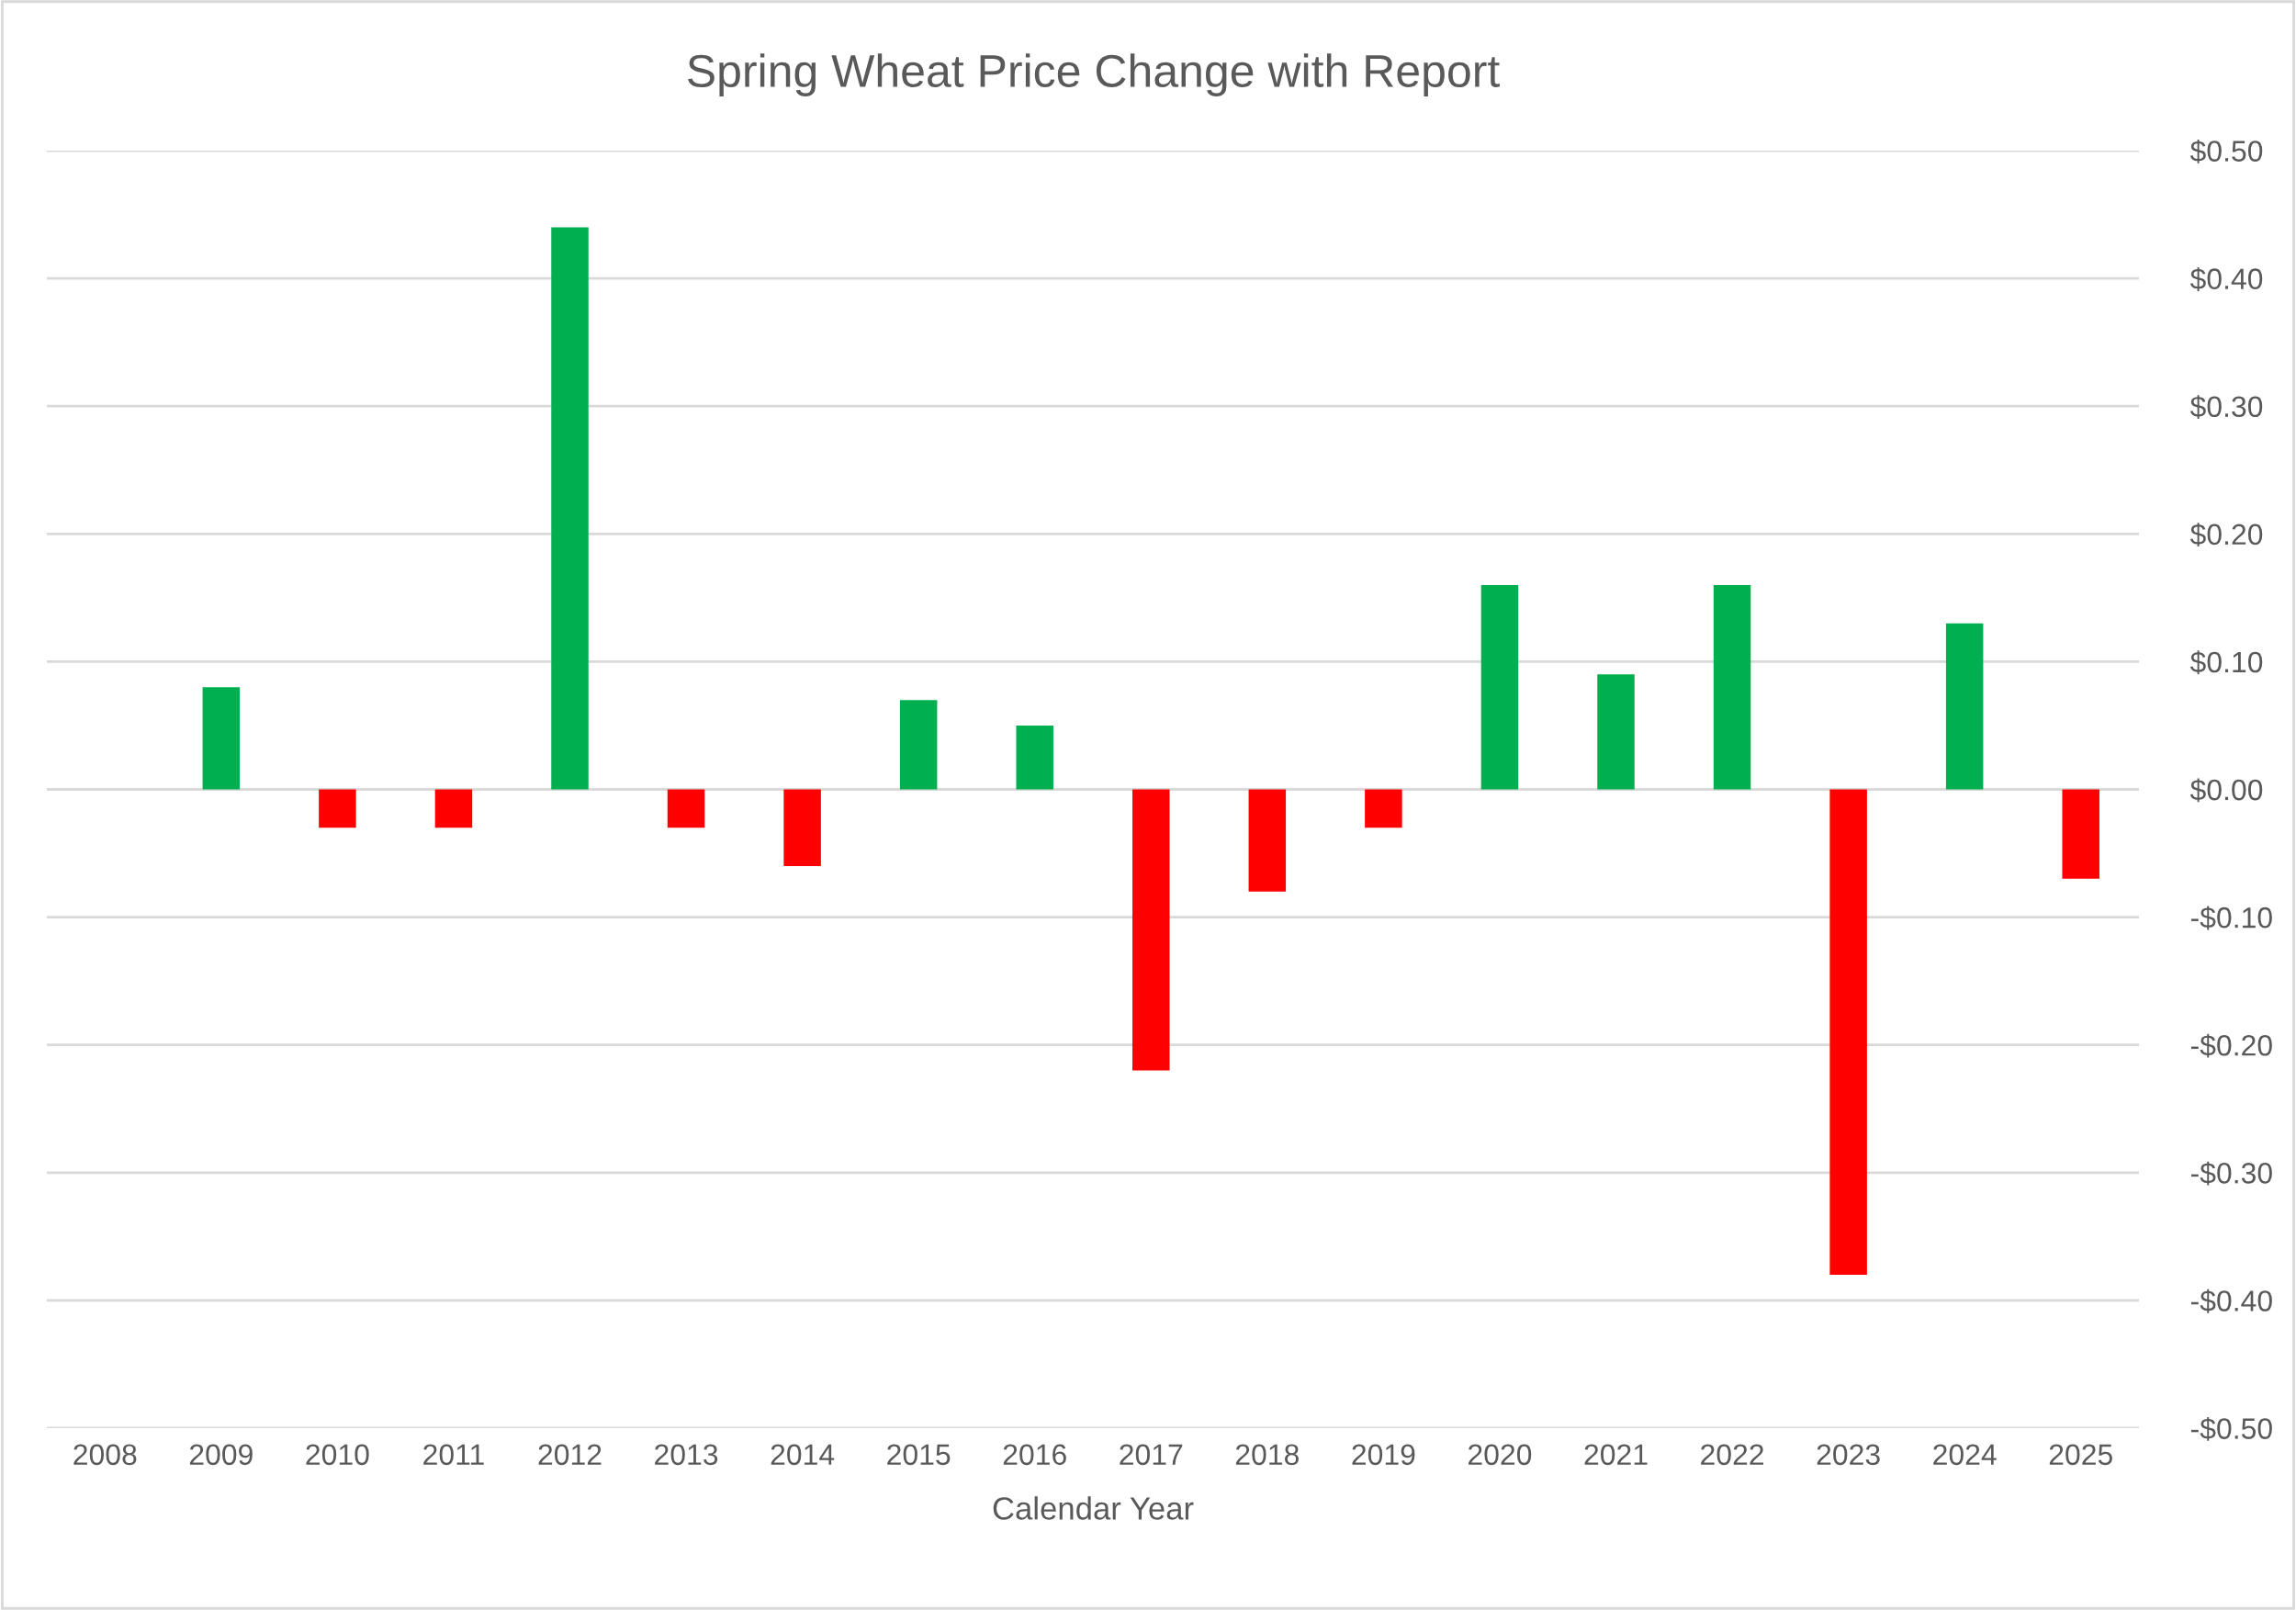 The image size is (2296, 1610). What do you see at coordinates (1616, 1455) in the screenshot?
I see `x-tick-label: 2021` at bounding box center [1616, 1455].